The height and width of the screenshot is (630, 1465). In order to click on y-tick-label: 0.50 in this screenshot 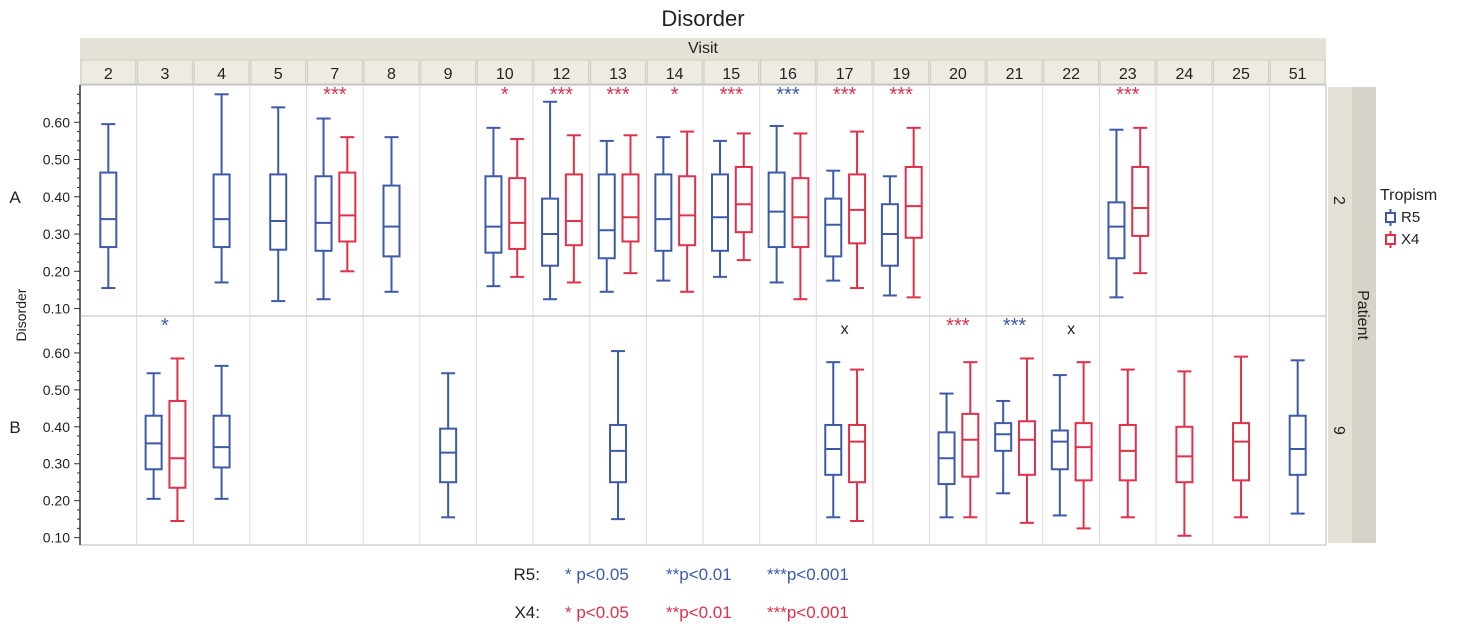, I will do `click(56, 390)`.